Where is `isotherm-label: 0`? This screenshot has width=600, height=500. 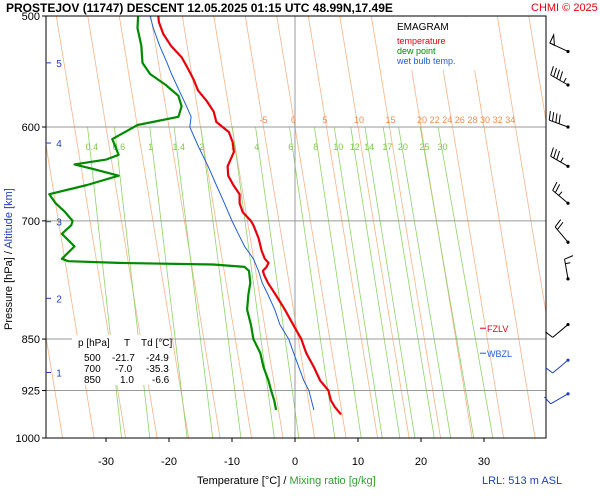
isotherm-label: 0 is located at coordinates (293, 120).